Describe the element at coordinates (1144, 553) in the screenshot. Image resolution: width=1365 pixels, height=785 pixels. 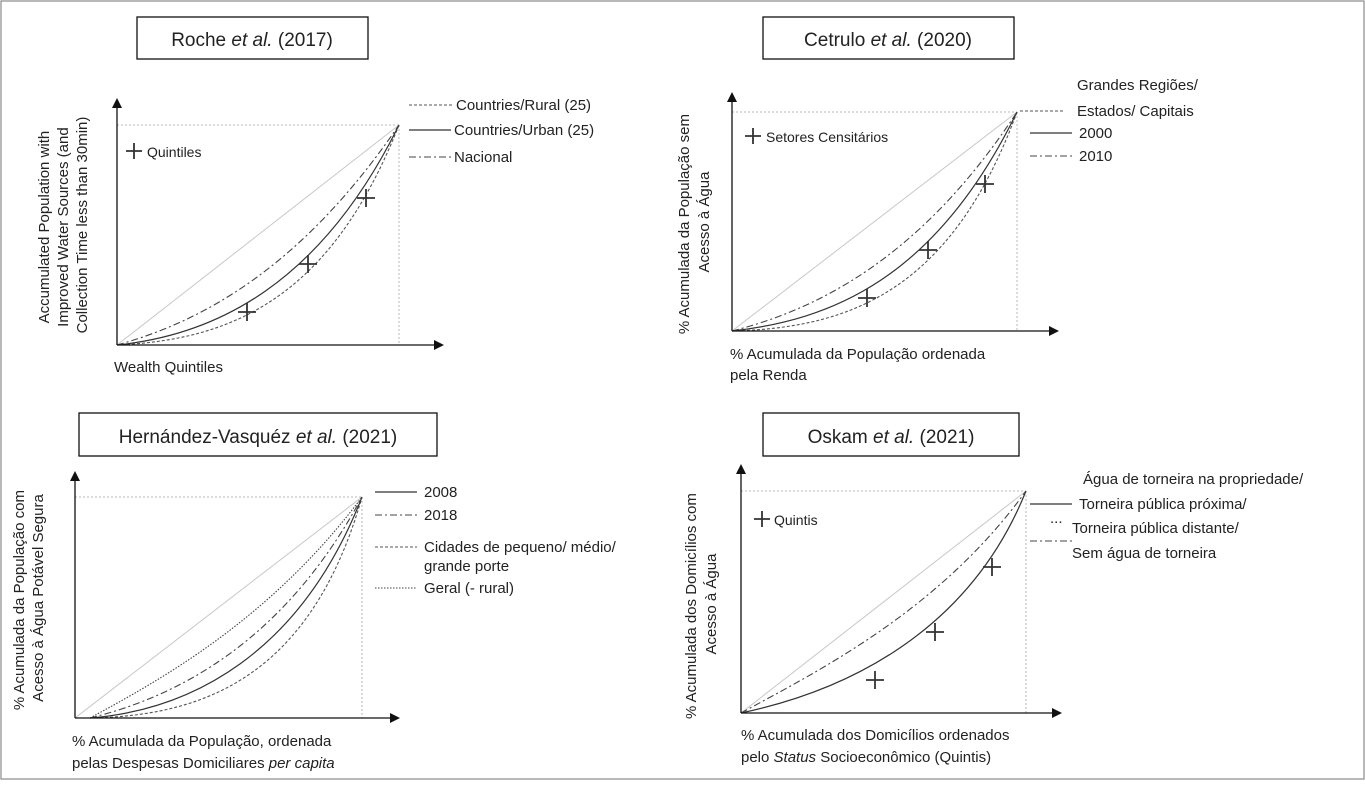
I see `legend-item: Sem água de torneira` at that location.